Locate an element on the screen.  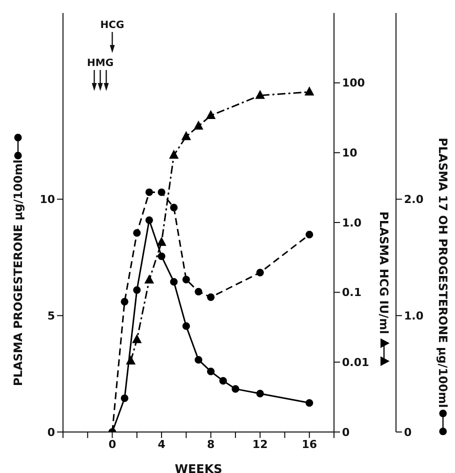
x-tick-label: 0 is located at coordinates (112, 444).